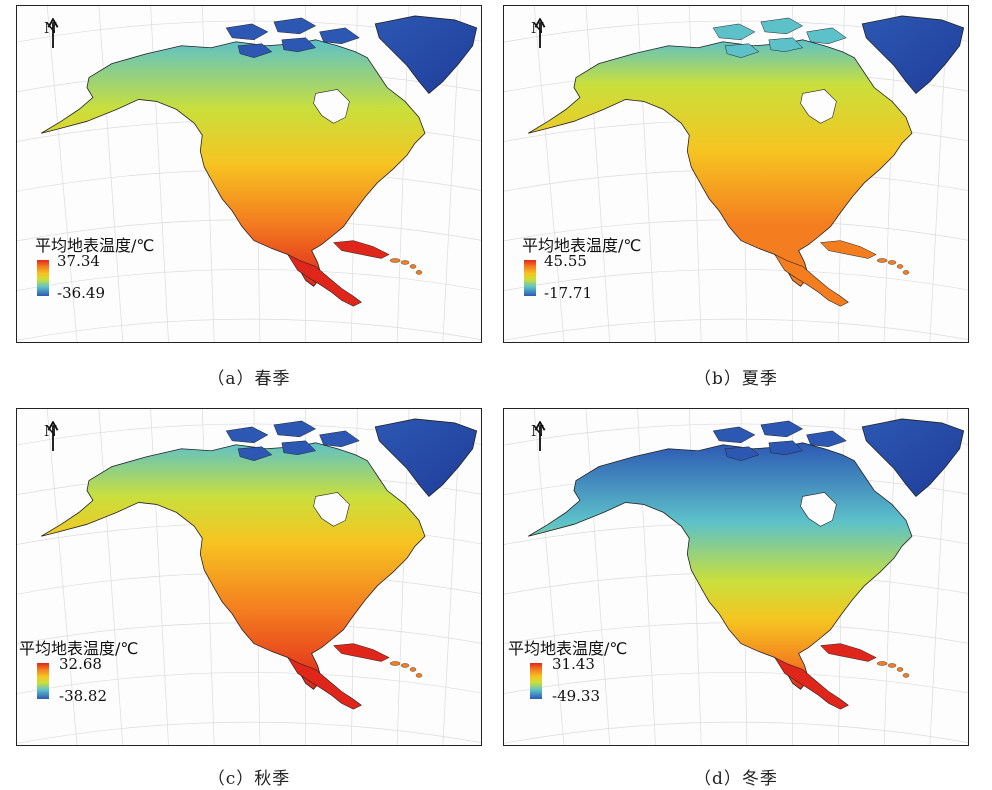  What do you see at coordinates (89, 675) in the screenshot?
I see `legend: 平均地表温度/℃ 32.68 -38.82` at bounding box center [89, 675].